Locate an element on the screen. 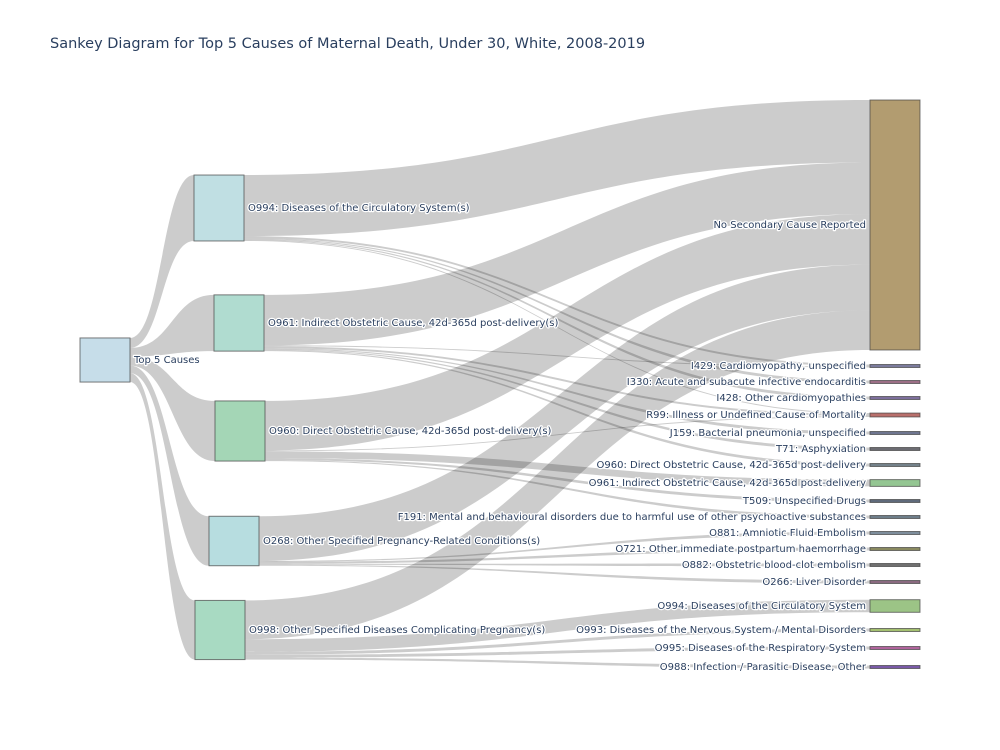 This screenshot has height=750, width=1000. node-none is located at coordinates (895, 225).